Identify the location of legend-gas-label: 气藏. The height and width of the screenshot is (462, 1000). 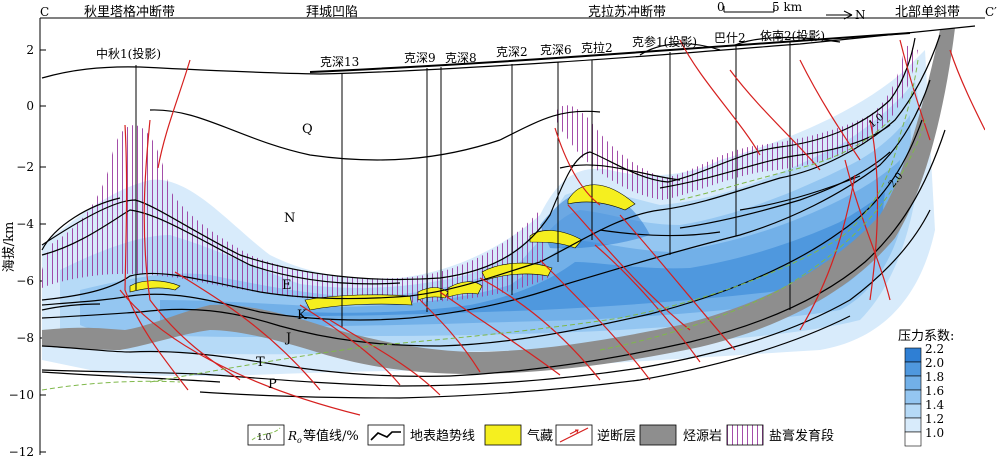
(540, 436).